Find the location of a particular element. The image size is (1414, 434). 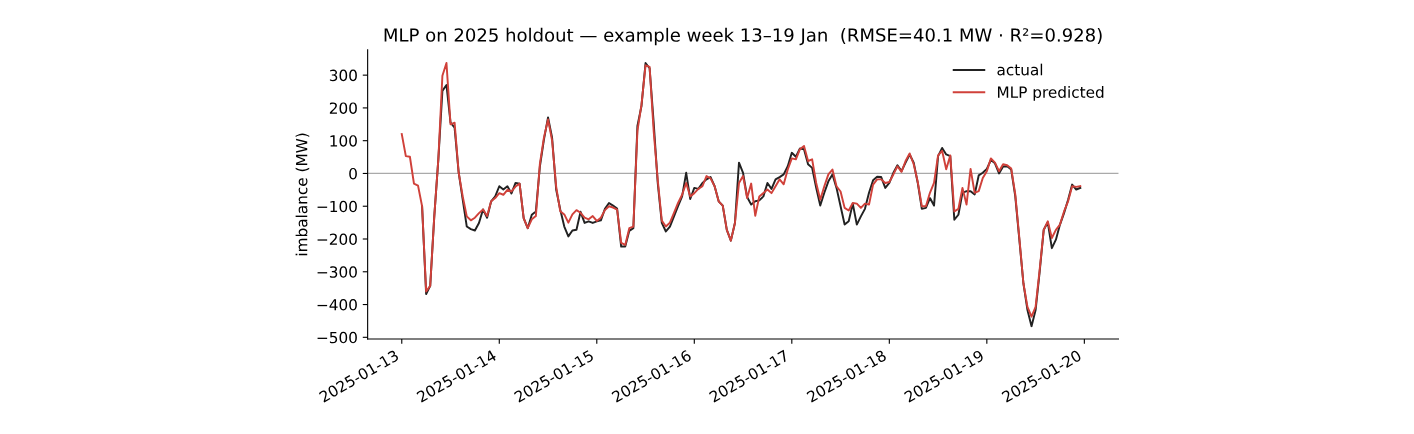

y-axis-title: imbalance (MW) is located at coordinates (302, 194).